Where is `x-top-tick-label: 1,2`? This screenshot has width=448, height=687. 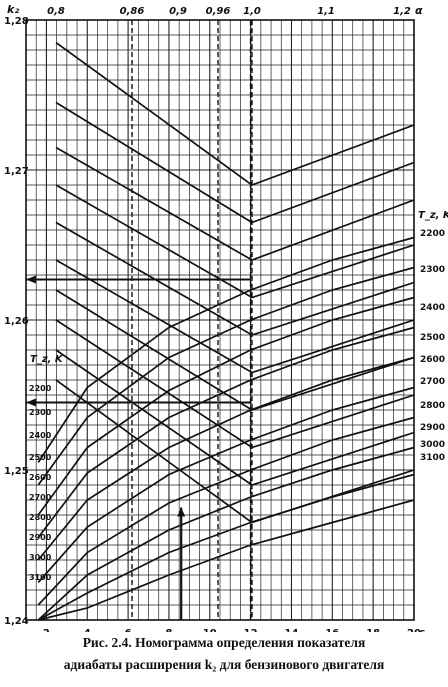
x-top-tick-label: 1,2 is located at coordinates (402, 11).